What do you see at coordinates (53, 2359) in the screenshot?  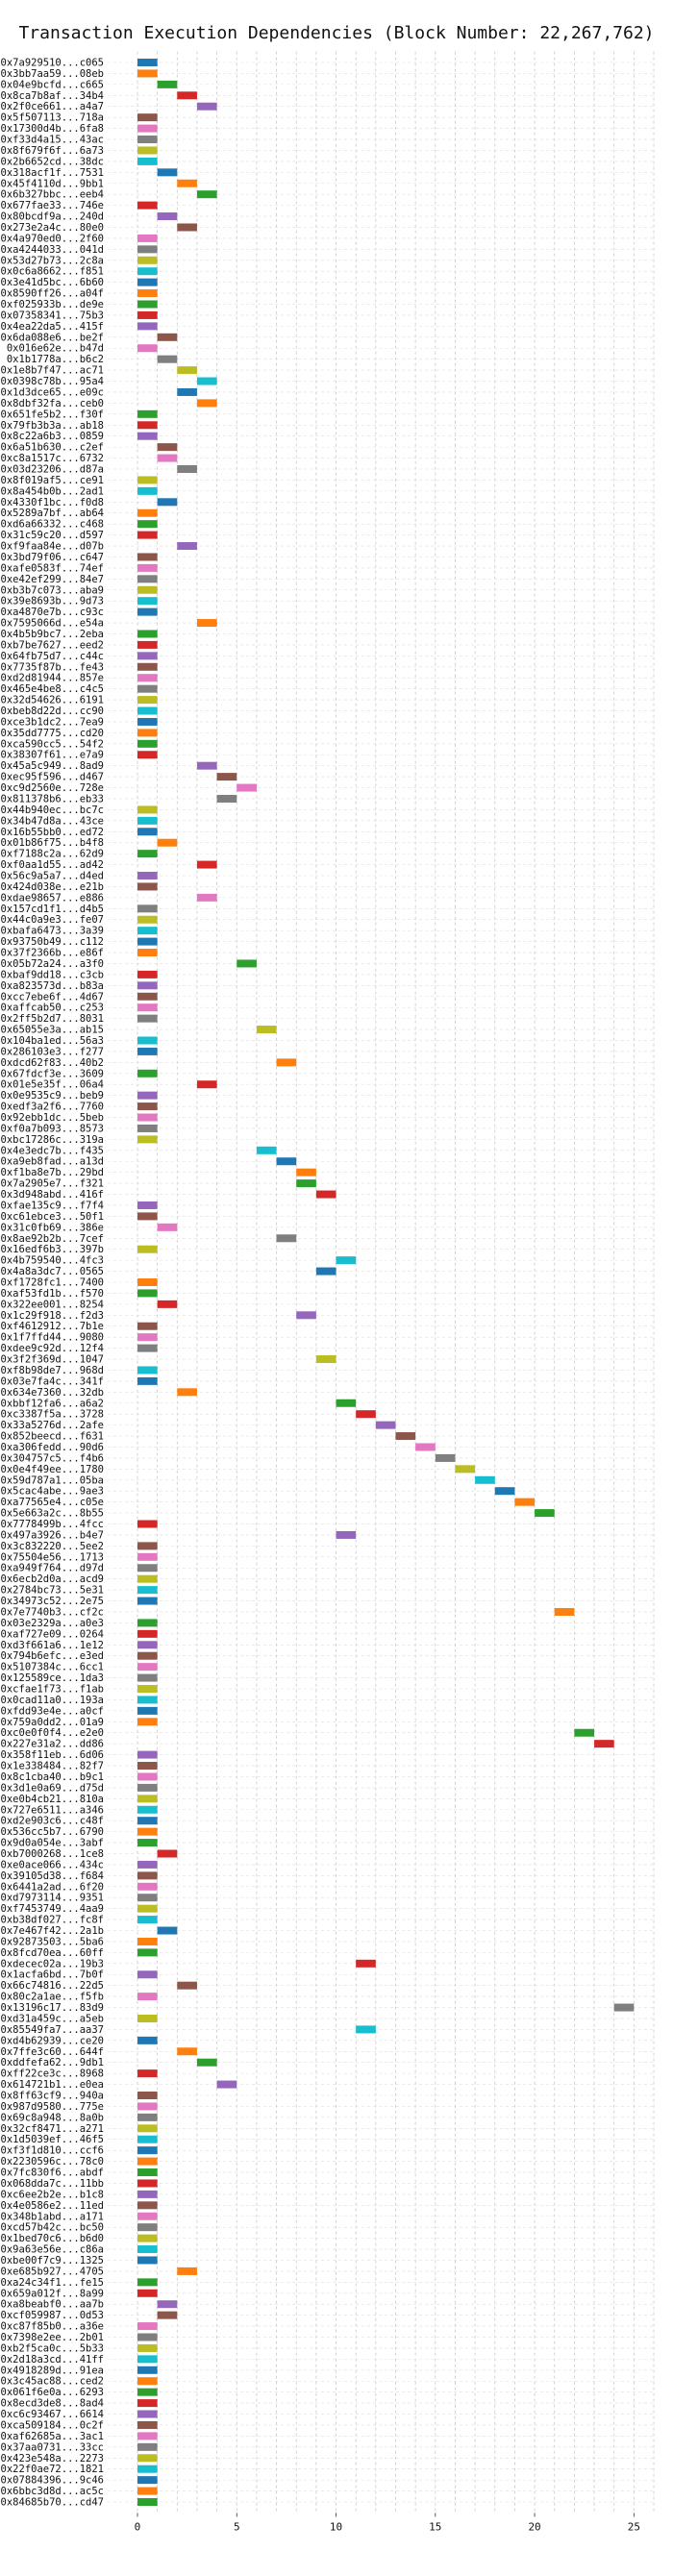 I see `transaction-label: 0x2d18a3cd...41ff` at bounding box center [53, 2359].